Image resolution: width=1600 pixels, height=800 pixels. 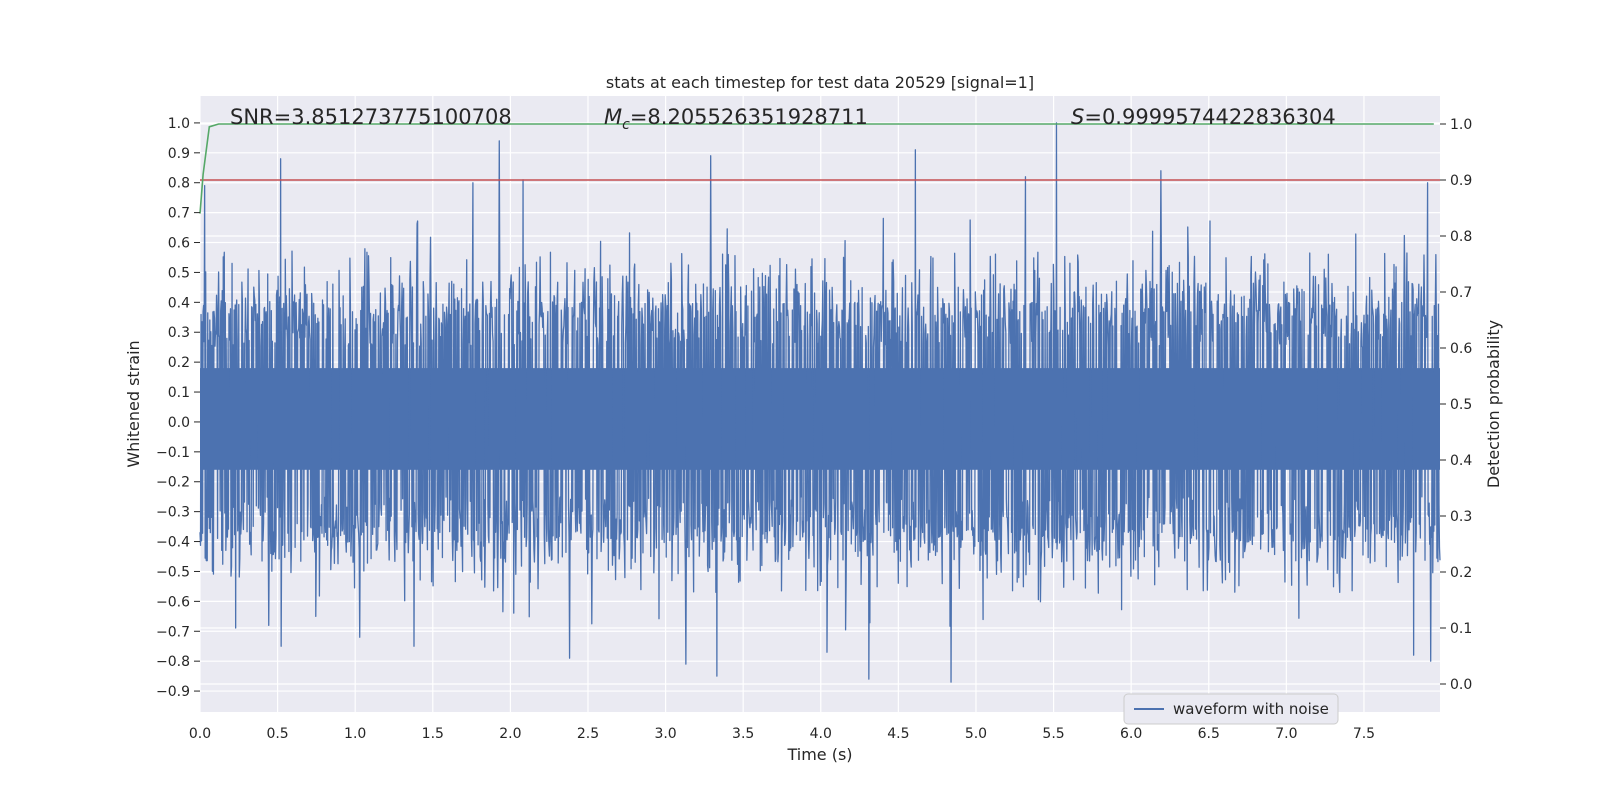 I want to click on score-value: =0.9999574422836304, so click(x=1209, y=117).